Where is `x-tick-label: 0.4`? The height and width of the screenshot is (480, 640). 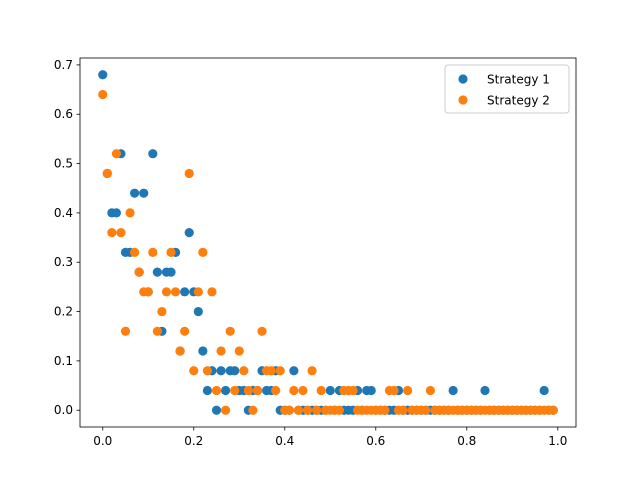 x-tick-label: 0.4 is located at coordinates (284, 441).